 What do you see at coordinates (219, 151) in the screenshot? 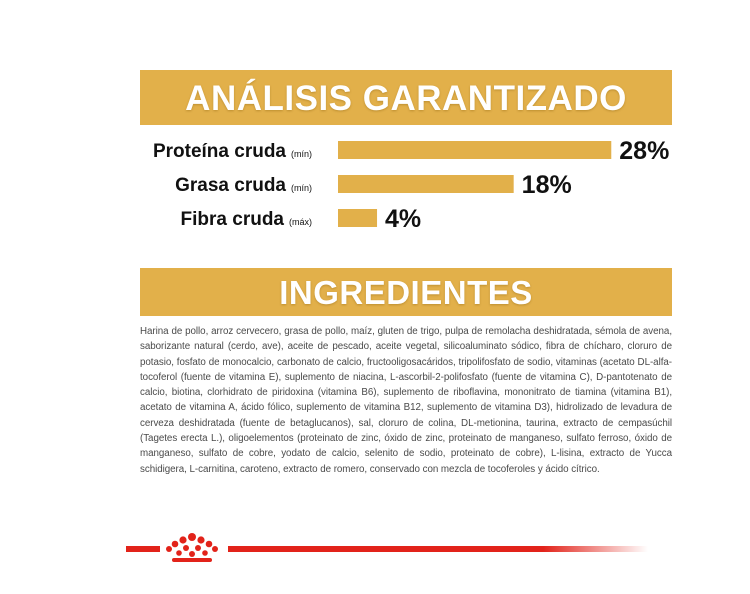
I see `category-name: Proteína cruda` at bounding box center [219, 151].